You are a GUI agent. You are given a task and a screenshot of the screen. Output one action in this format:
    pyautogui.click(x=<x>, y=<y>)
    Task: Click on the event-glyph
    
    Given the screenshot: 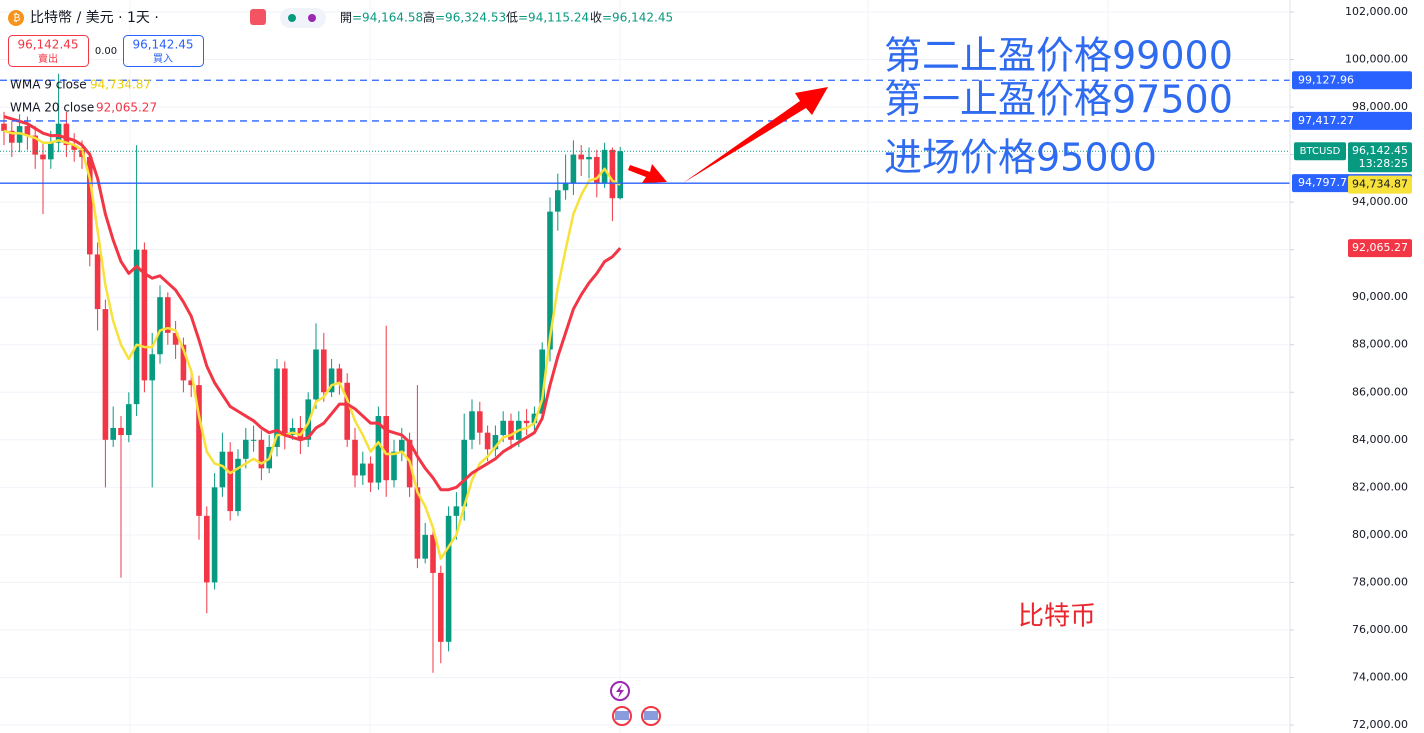 What is the action you would take?
    pyautogui.click(x=620, y=691)
    